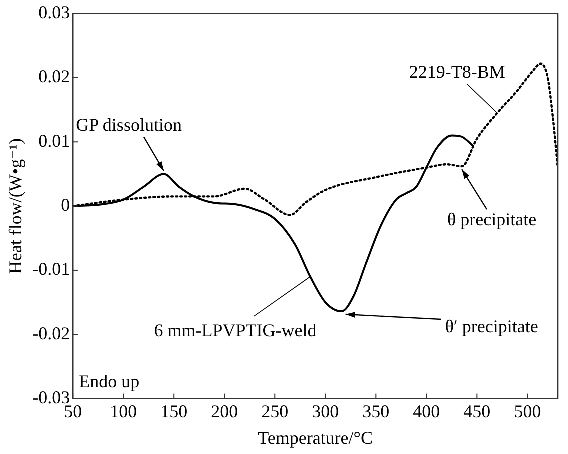 The image size is (568, 454). What do you see at coordinates (457, 72) in the screenshot?
I see `series-label: 2219-T8-BM` at bounding box center [457, 72].